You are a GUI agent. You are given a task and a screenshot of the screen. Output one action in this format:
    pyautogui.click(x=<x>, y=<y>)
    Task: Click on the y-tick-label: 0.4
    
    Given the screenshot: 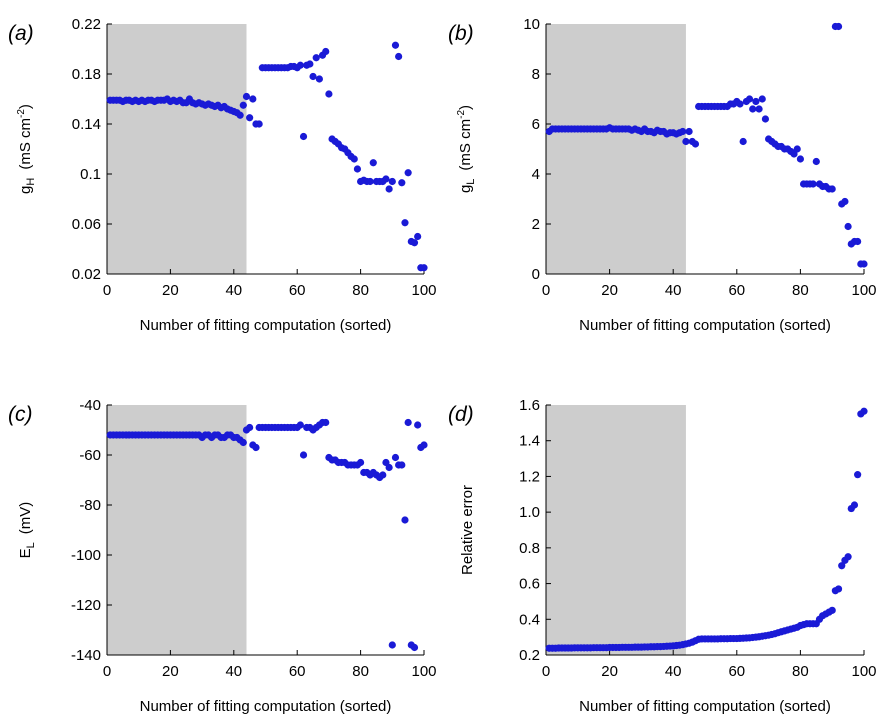 What is the action you would take?
    pyautogui.click(x=529, y=619)
    